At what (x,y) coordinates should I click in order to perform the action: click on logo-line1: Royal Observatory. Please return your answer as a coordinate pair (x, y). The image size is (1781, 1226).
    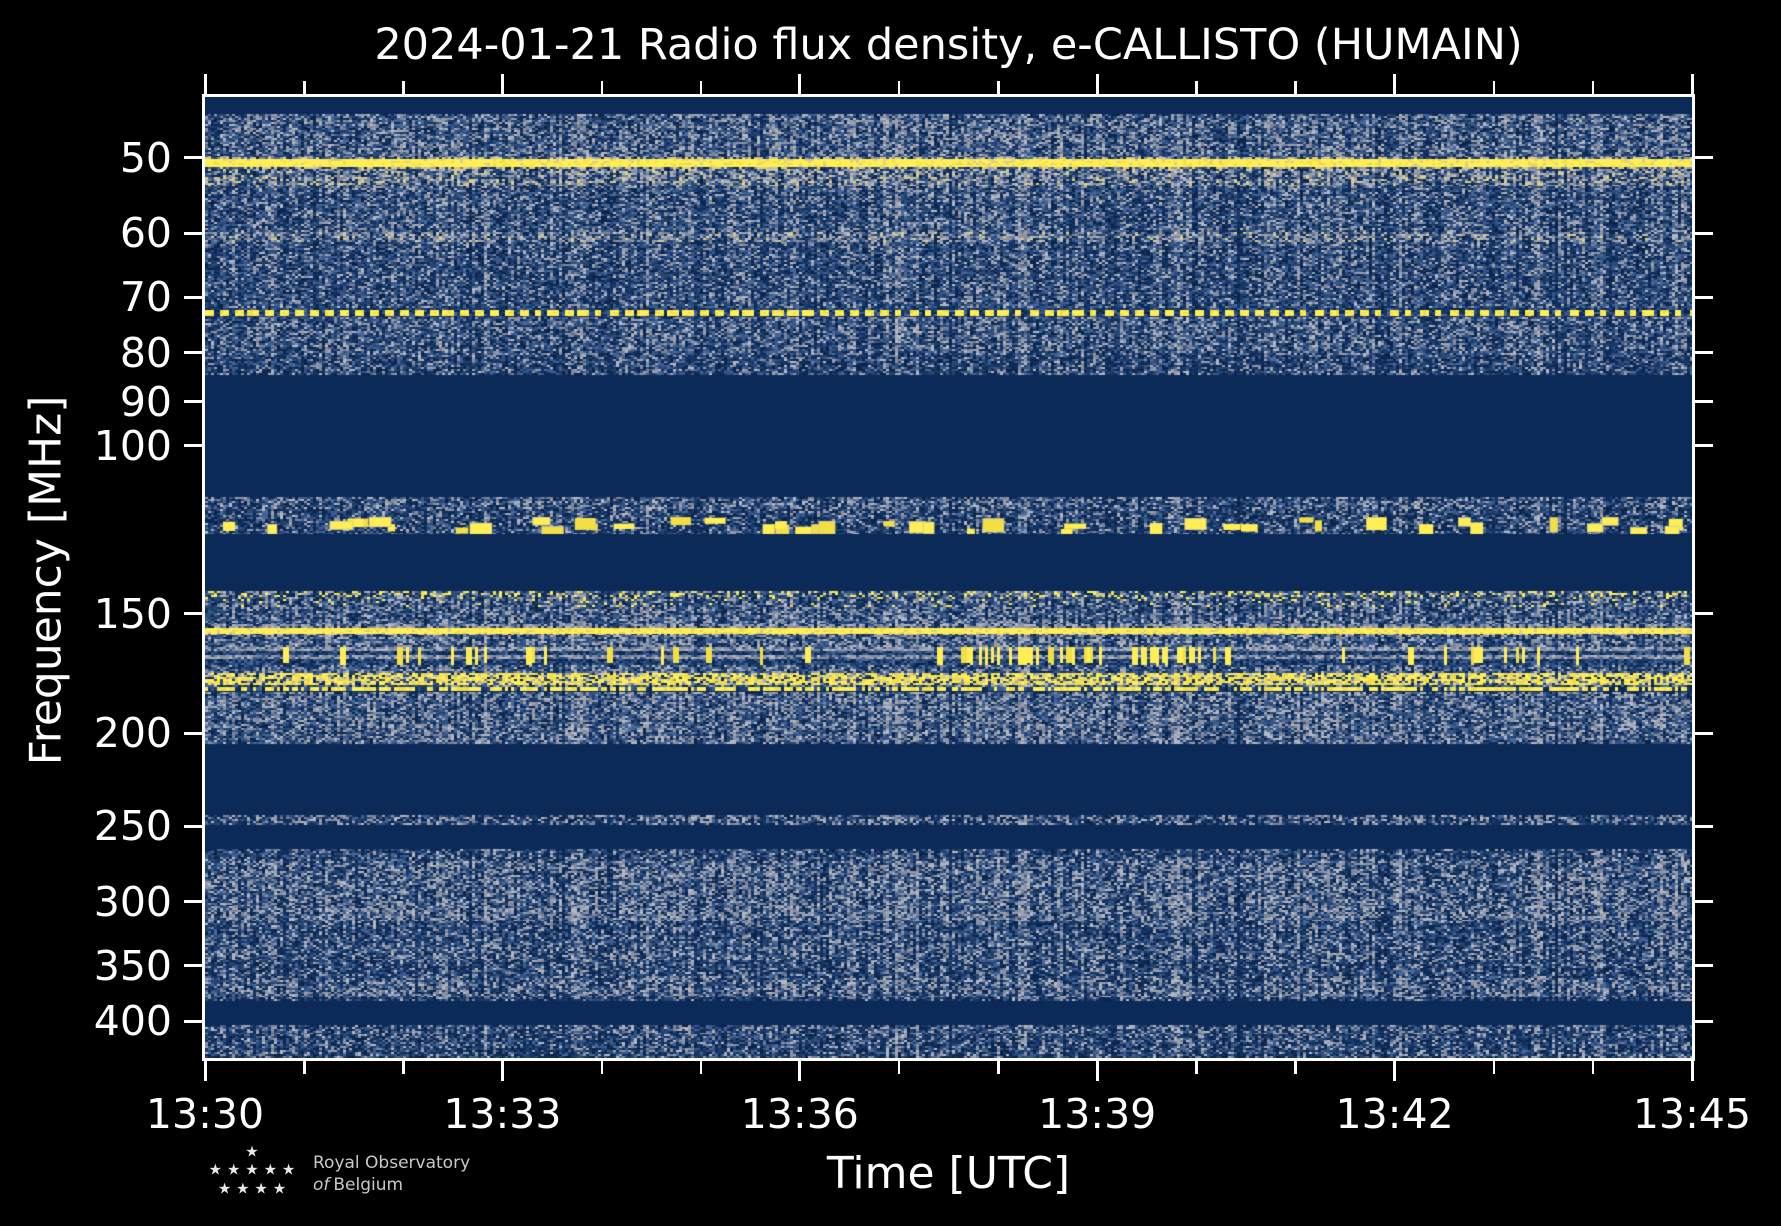
    Looking at the image, I should click on (392, 1163).